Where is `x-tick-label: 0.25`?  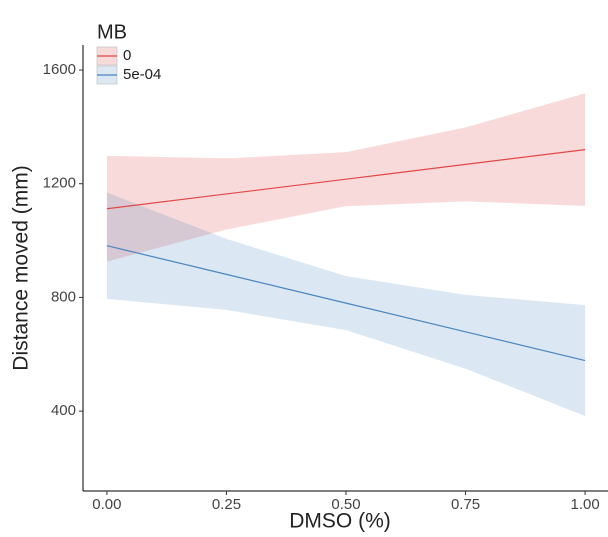 x-tick-label: 0.25 is located at coordinates (226, 504).